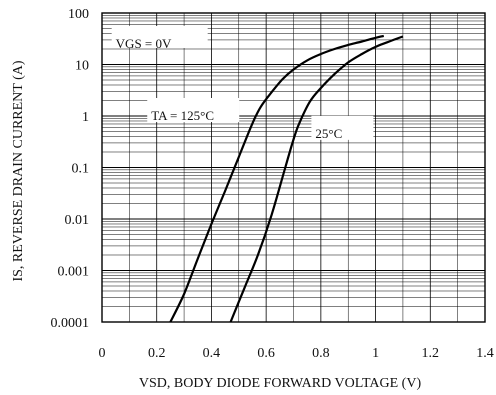  What do you see at coordinates (375, 353) in the screenshot?
I see `x-tick-label: 1` at bounding box center [375, 353].